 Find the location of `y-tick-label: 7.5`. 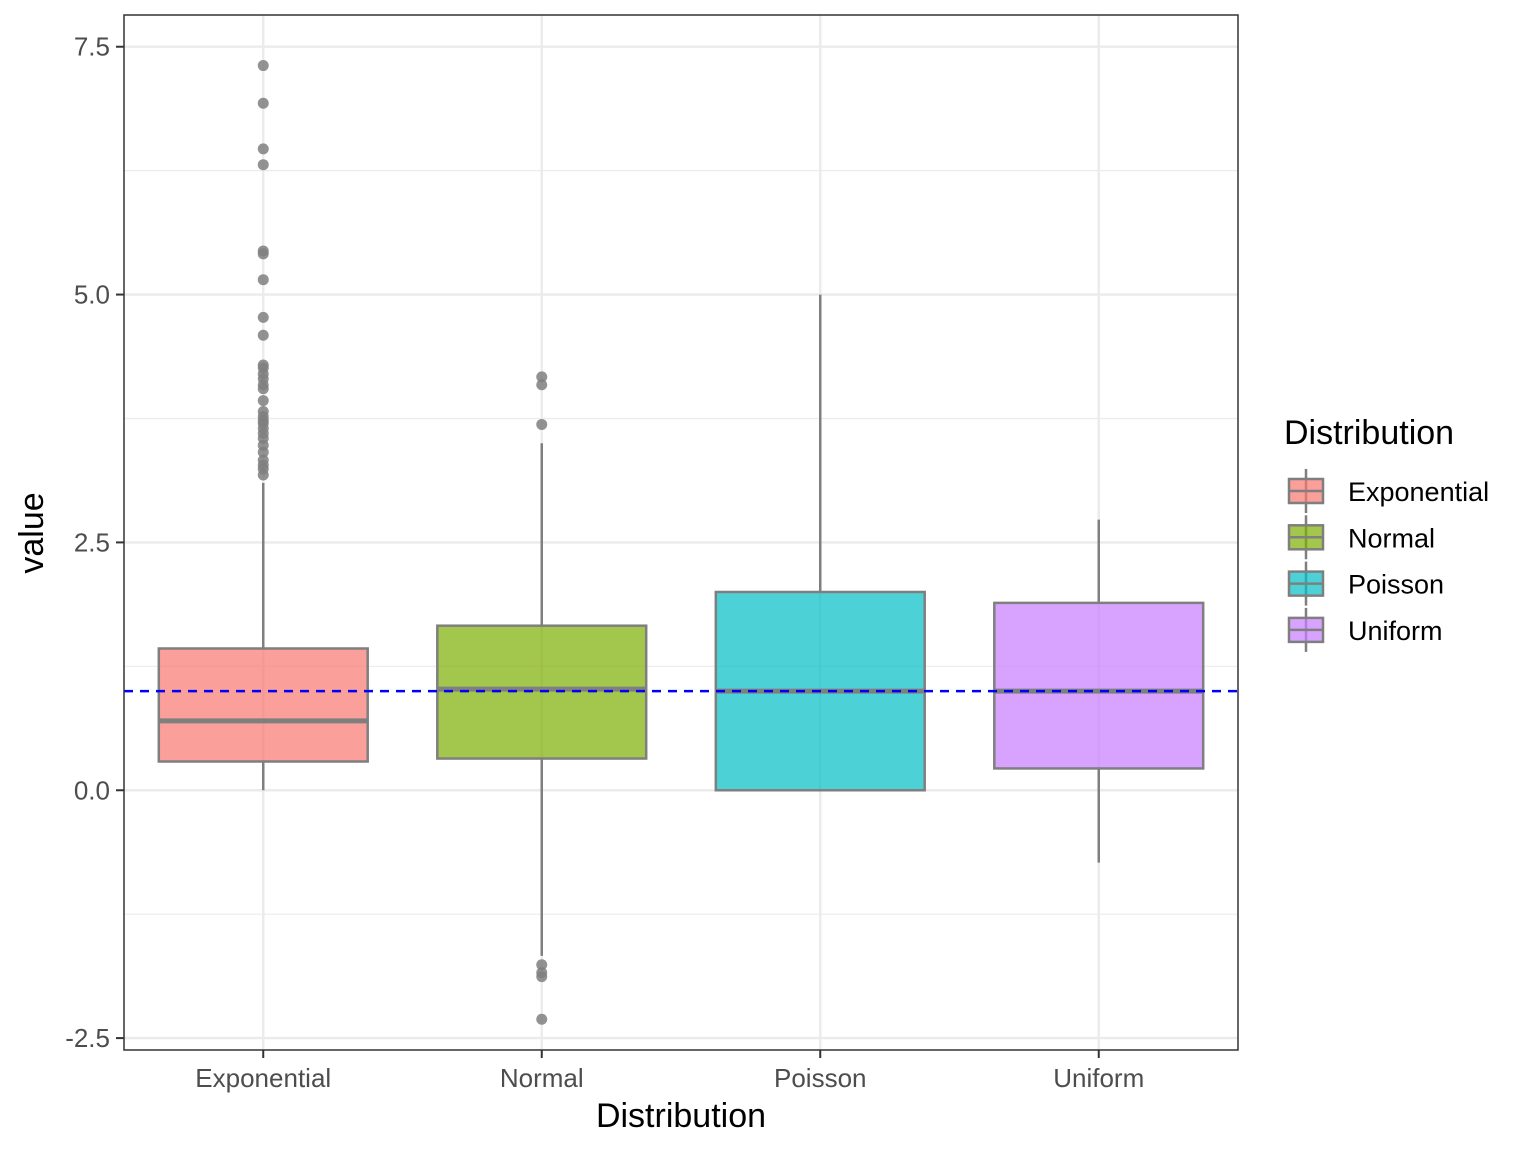

y-tick-label: 7.5 is located at coordinates (92, 47).